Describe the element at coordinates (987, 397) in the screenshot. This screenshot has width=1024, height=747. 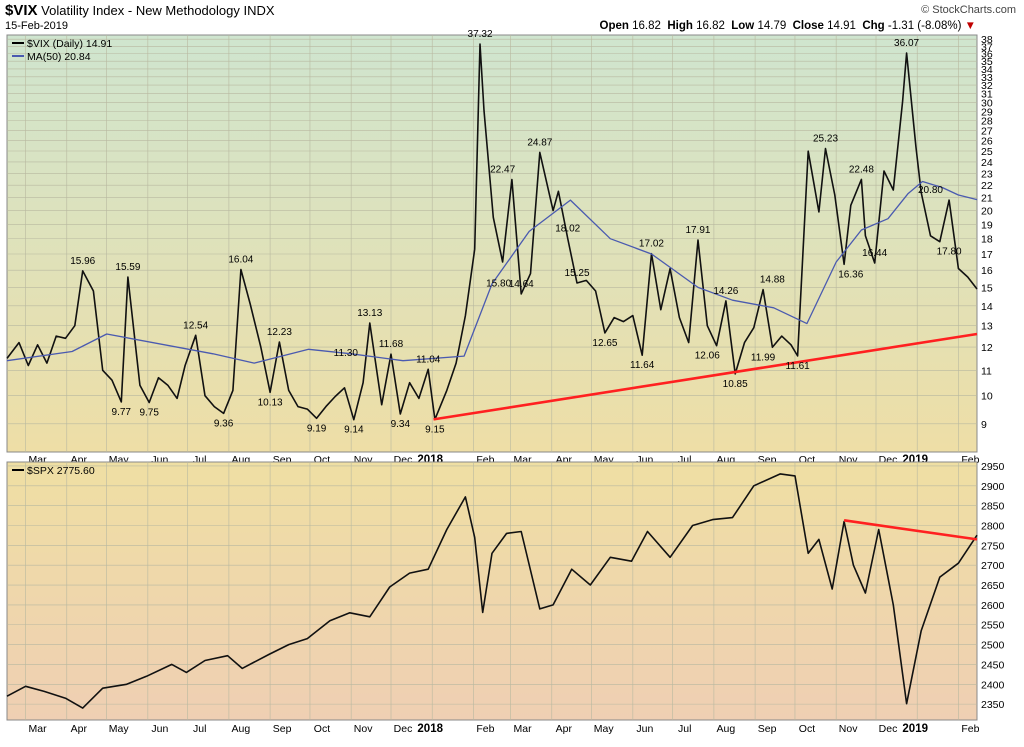
I see `panel-vix-y-tick-label: 10` at that location.